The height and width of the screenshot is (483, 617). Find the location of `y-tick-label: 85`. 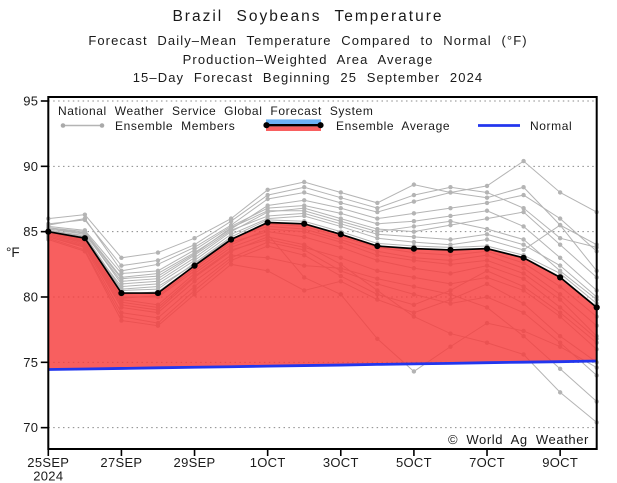

y-tick-label: 85 is located at coordinates (30, 231).